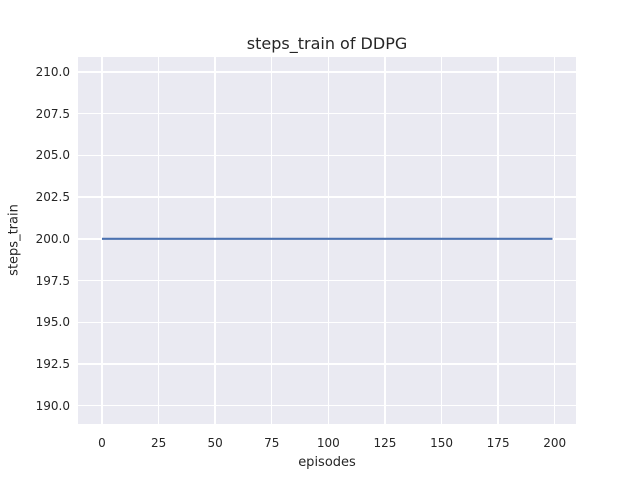 Image resolution: width=640 pixels, height=480 pixels. Describe the element at coordinates (555, 443) in the screenshot. I see `x-tick-label: 200` at that location.